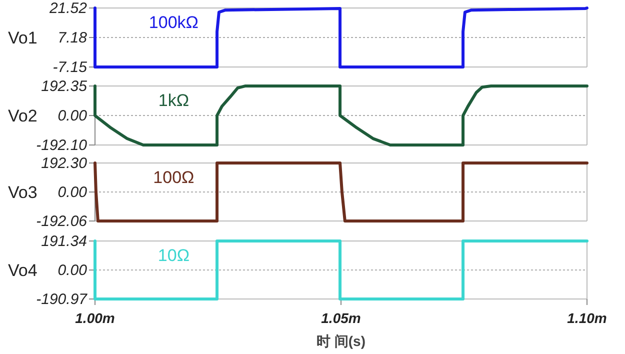  I want to click on y-tick-label: 192.30, so click(64, 163).